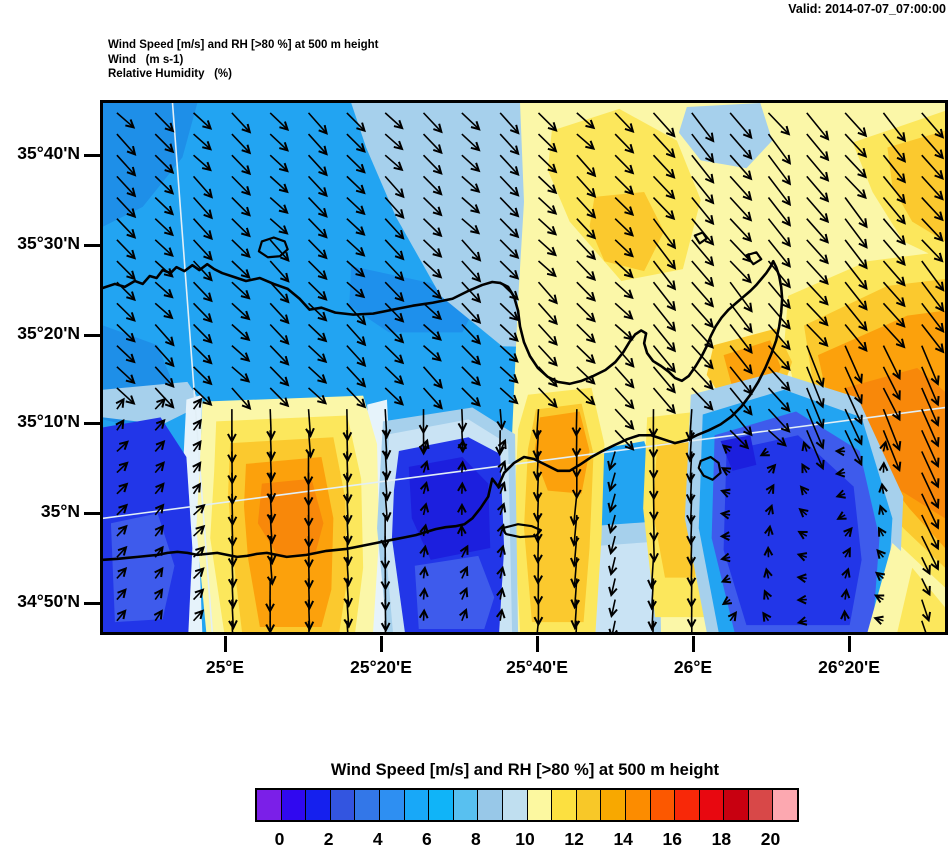 This screenshot has width=948, height=854. What do you see at coordinates (381, 667) in the screenshot?
I see `lon-label: 25°20'E` at bounding box center [381, 667].